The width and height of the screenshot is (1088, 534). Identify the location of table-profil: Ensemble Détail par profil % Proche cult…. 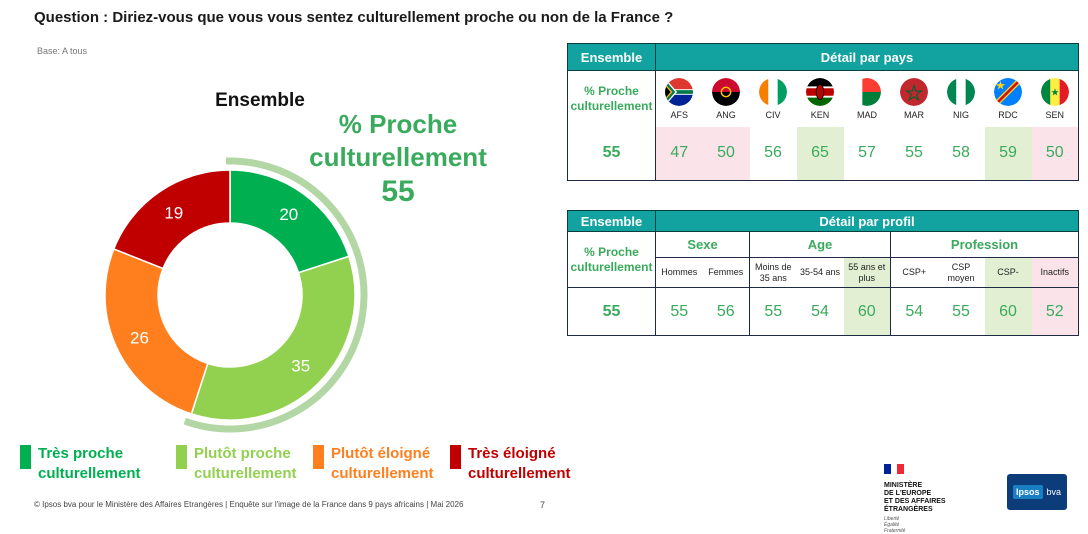
(823, 273).